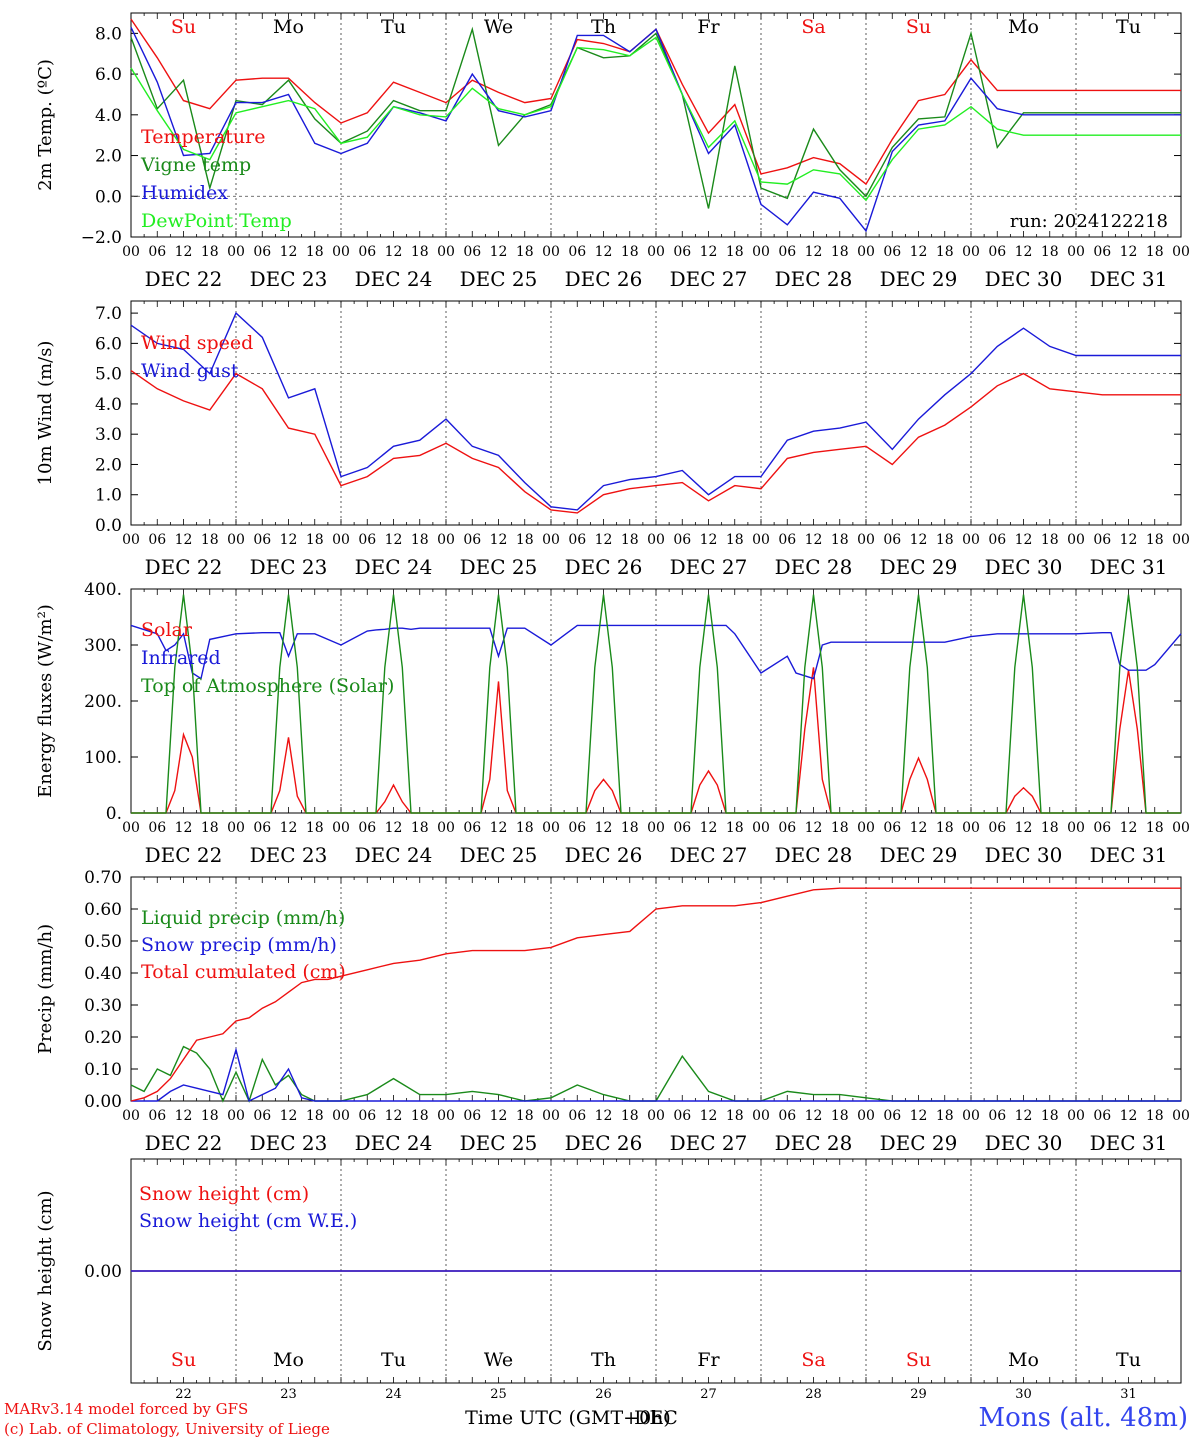 The height and width of the screenshot is (1444, 1194). Describe the element at coordinates (813, 1360) in the screenshot. I see `weekday-label: Sa` at that location.